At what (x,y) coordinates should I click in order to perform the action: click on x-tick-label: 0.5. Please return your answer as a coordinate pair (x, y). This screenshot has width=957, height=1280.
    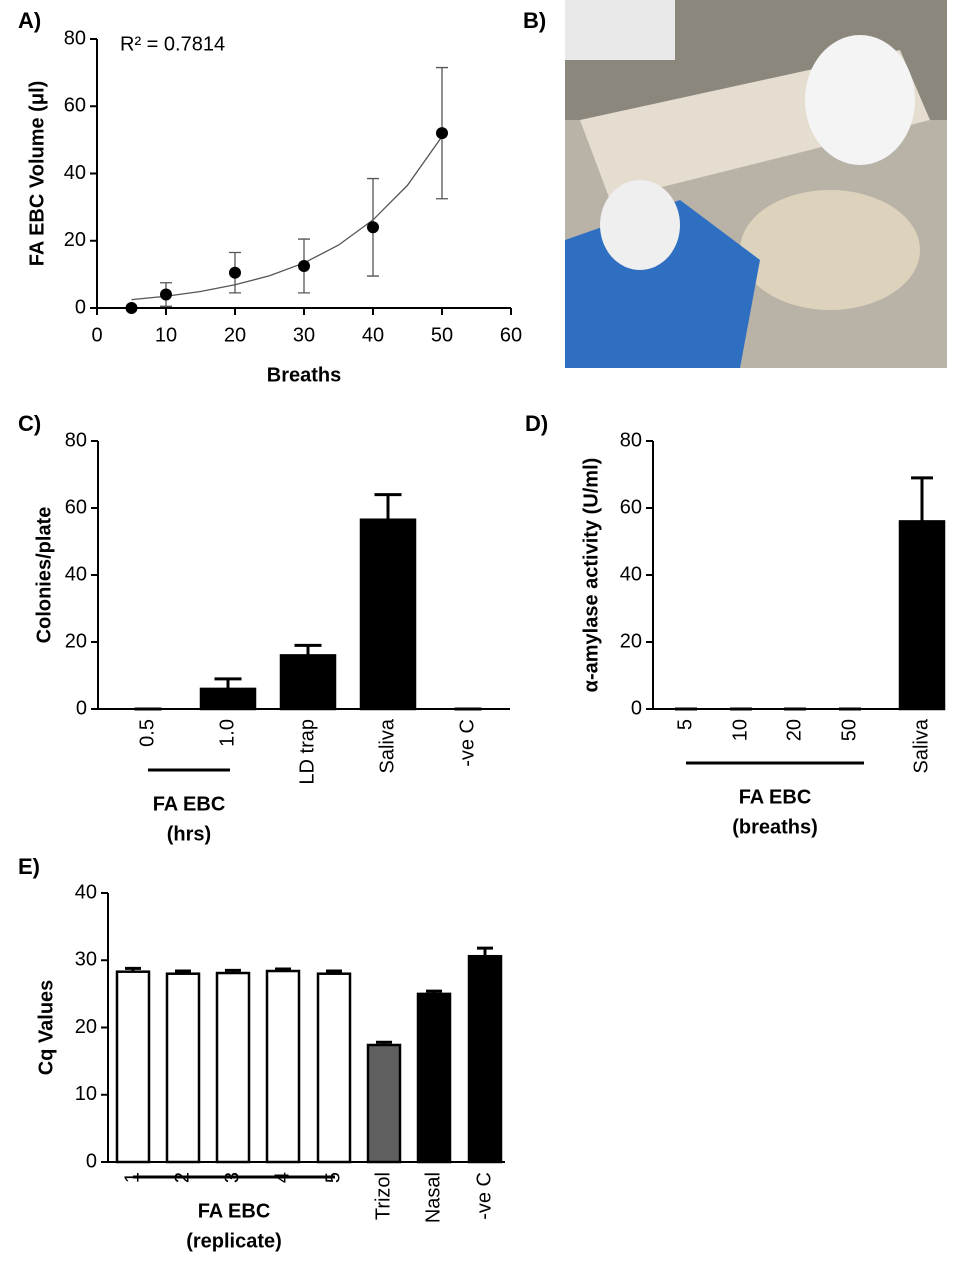
    Looking at the image, I should click on (147, 733).